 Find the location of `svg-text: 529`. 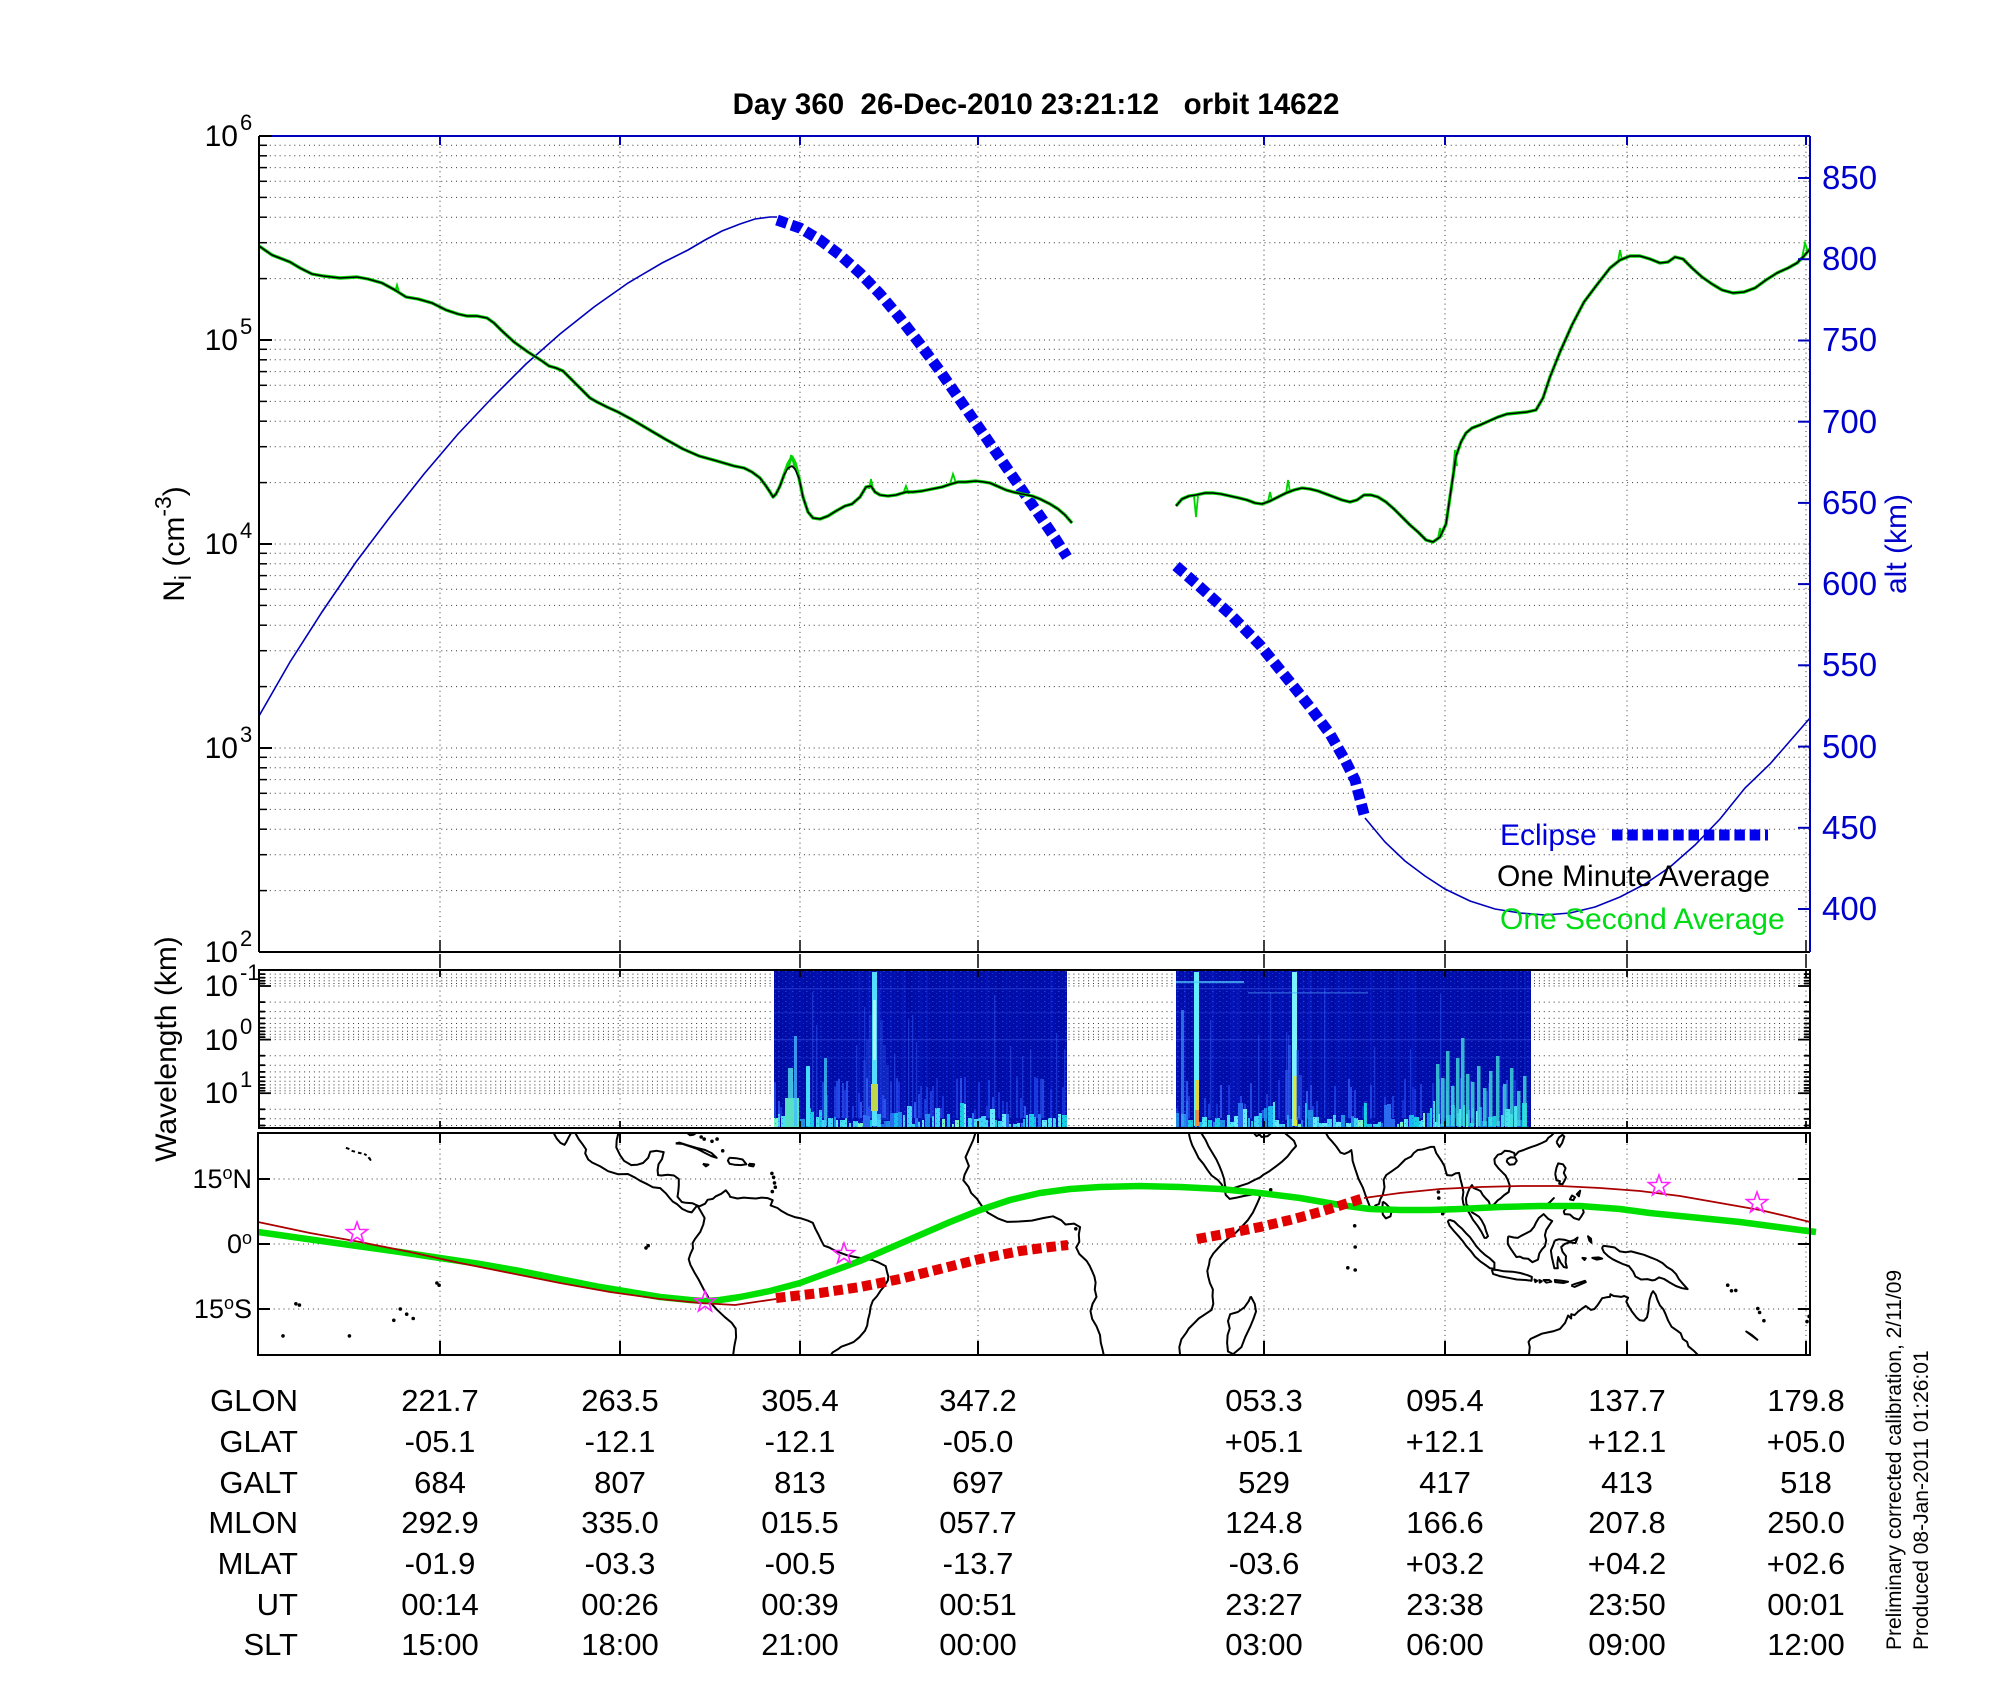

svg-text: 529 is located at coordinates (1264, 1482).